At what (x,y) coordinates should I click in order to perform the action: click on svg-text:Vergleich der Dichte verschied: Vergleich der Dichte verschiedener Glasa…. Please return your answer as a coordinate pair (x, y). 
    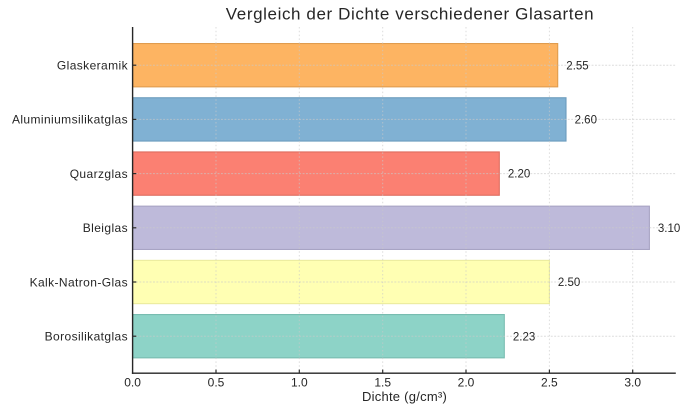
    Looking at the image, I should click on (410, 13).